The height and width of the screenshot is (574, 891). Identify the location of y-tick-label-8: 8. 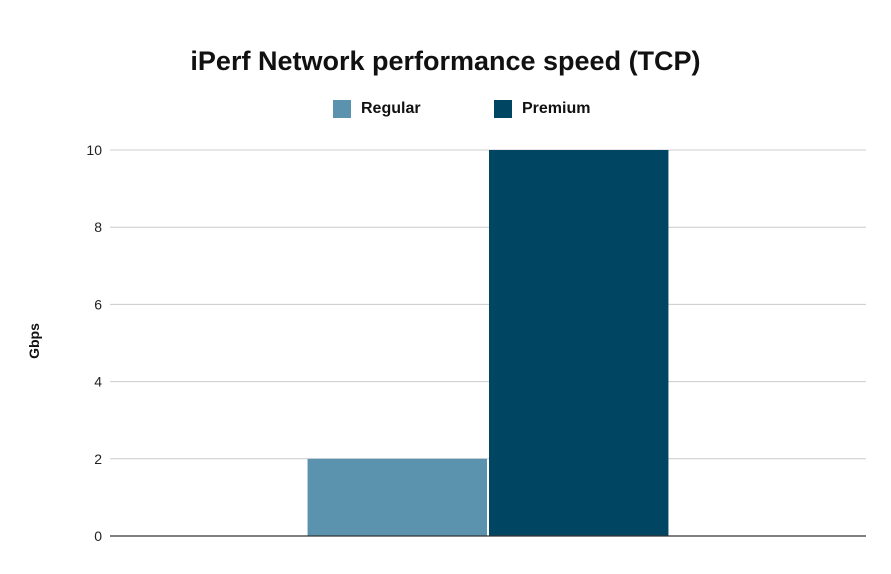
(98, 227).